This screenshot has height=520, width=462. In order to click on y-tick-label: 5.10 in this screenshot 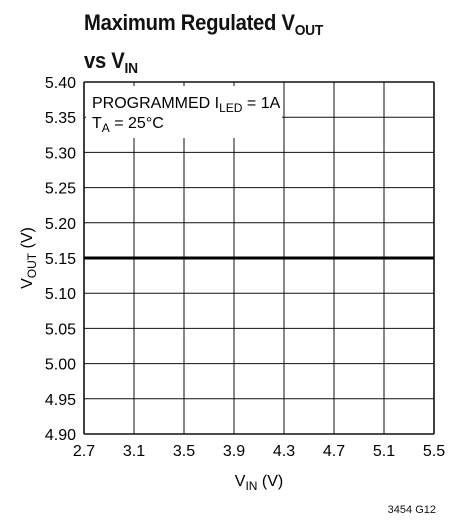, I will do `click(60, 294)`.